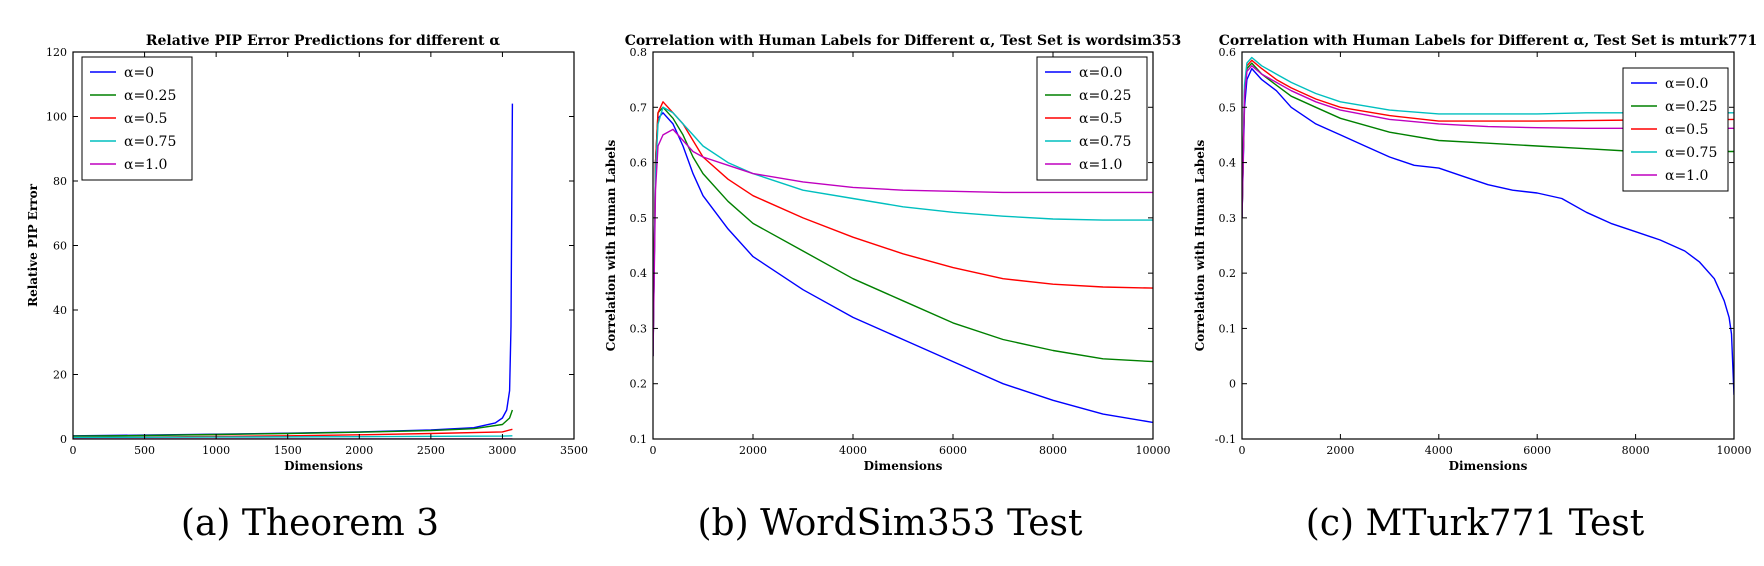  What do you see at coordinates (144, 450) in the screenshot?
I see `x-tick-label: 500` at bounding box center [144, 450].